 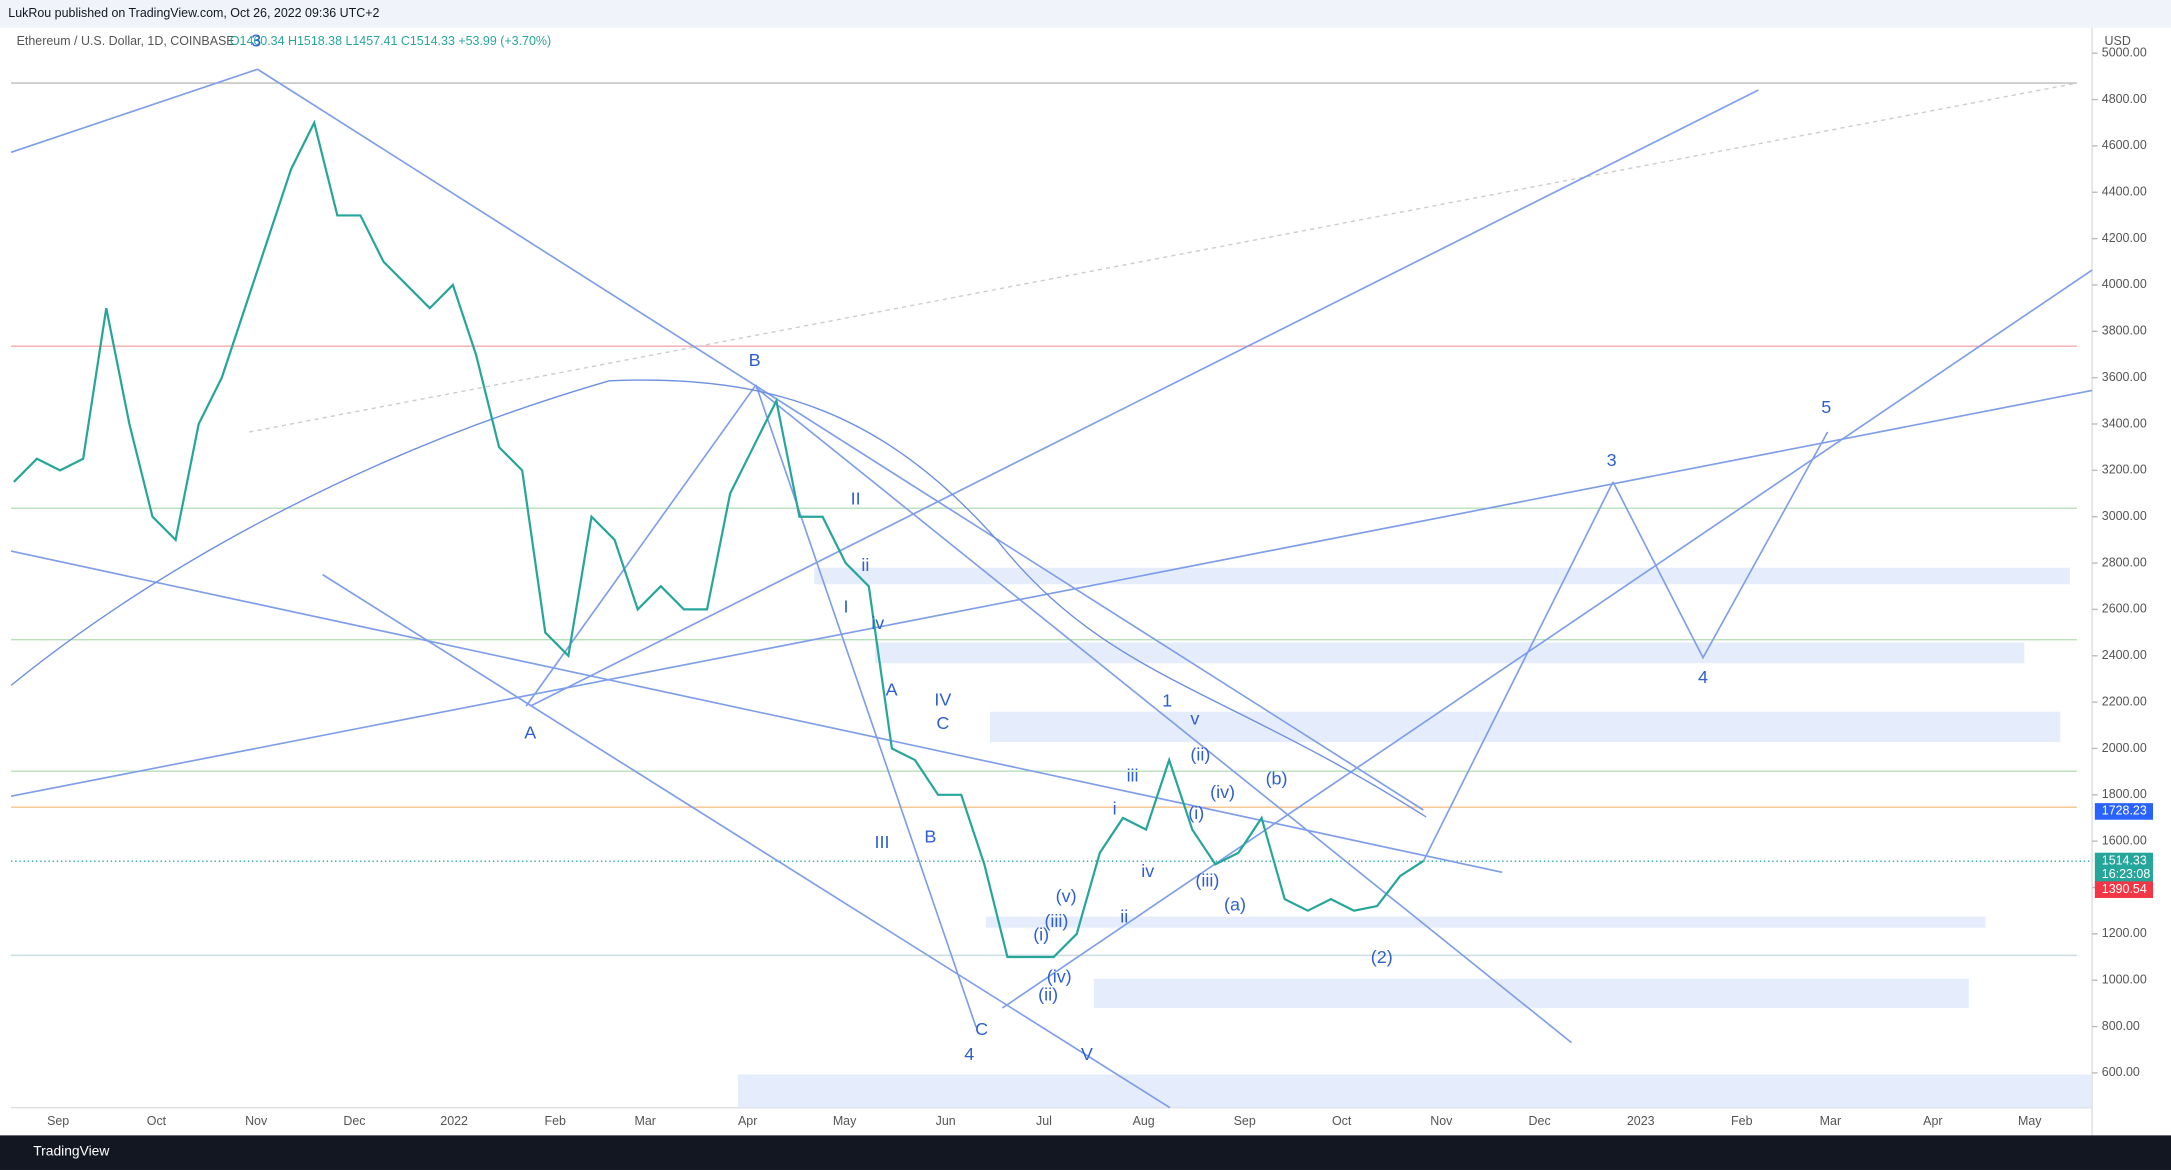 I want to click on y-tick-label: 4000.00, so click(x=2124, y=284).